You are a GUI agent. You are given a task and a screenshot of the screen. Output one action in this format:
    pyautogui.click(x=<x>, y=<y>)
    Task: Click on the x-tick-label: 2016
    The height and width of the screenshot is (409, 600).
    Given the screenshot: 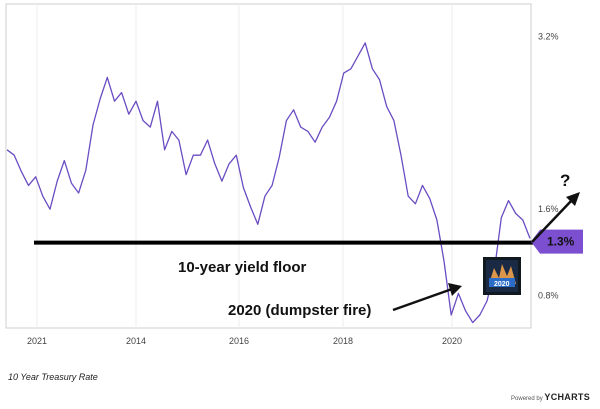 What is the action you would take?
    pyautogui.click(x=239, y=341)
    